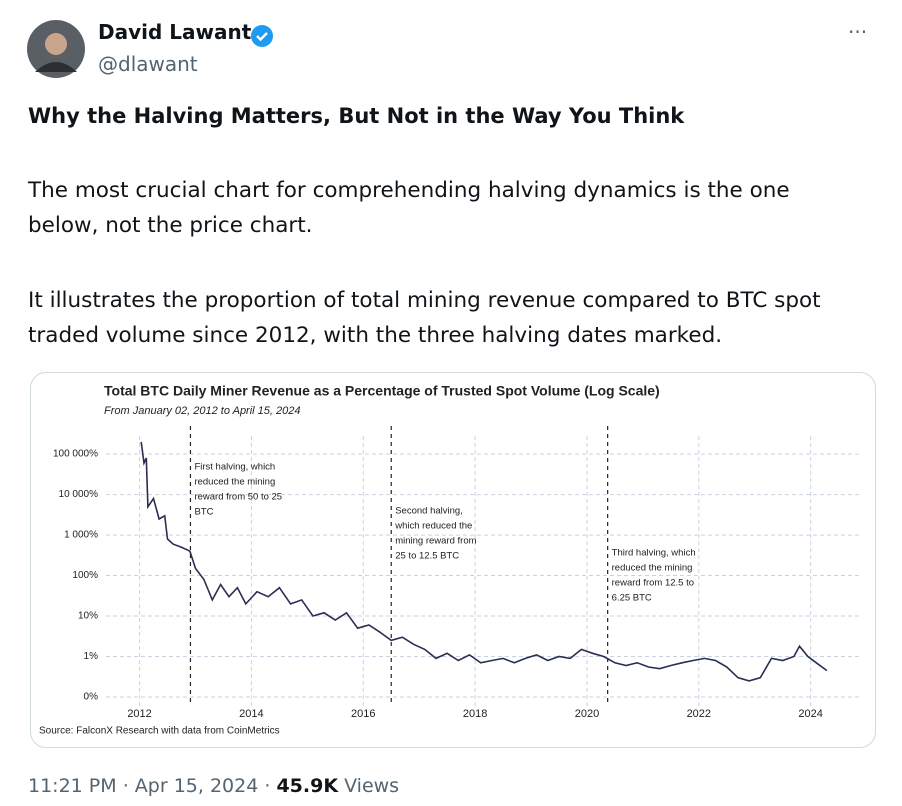 The height and width of the screenshot is (806, 902). Describe the element at coordinates (75, 454) in the screenshot. I see `y-tick-label: 100 000%` at that location.